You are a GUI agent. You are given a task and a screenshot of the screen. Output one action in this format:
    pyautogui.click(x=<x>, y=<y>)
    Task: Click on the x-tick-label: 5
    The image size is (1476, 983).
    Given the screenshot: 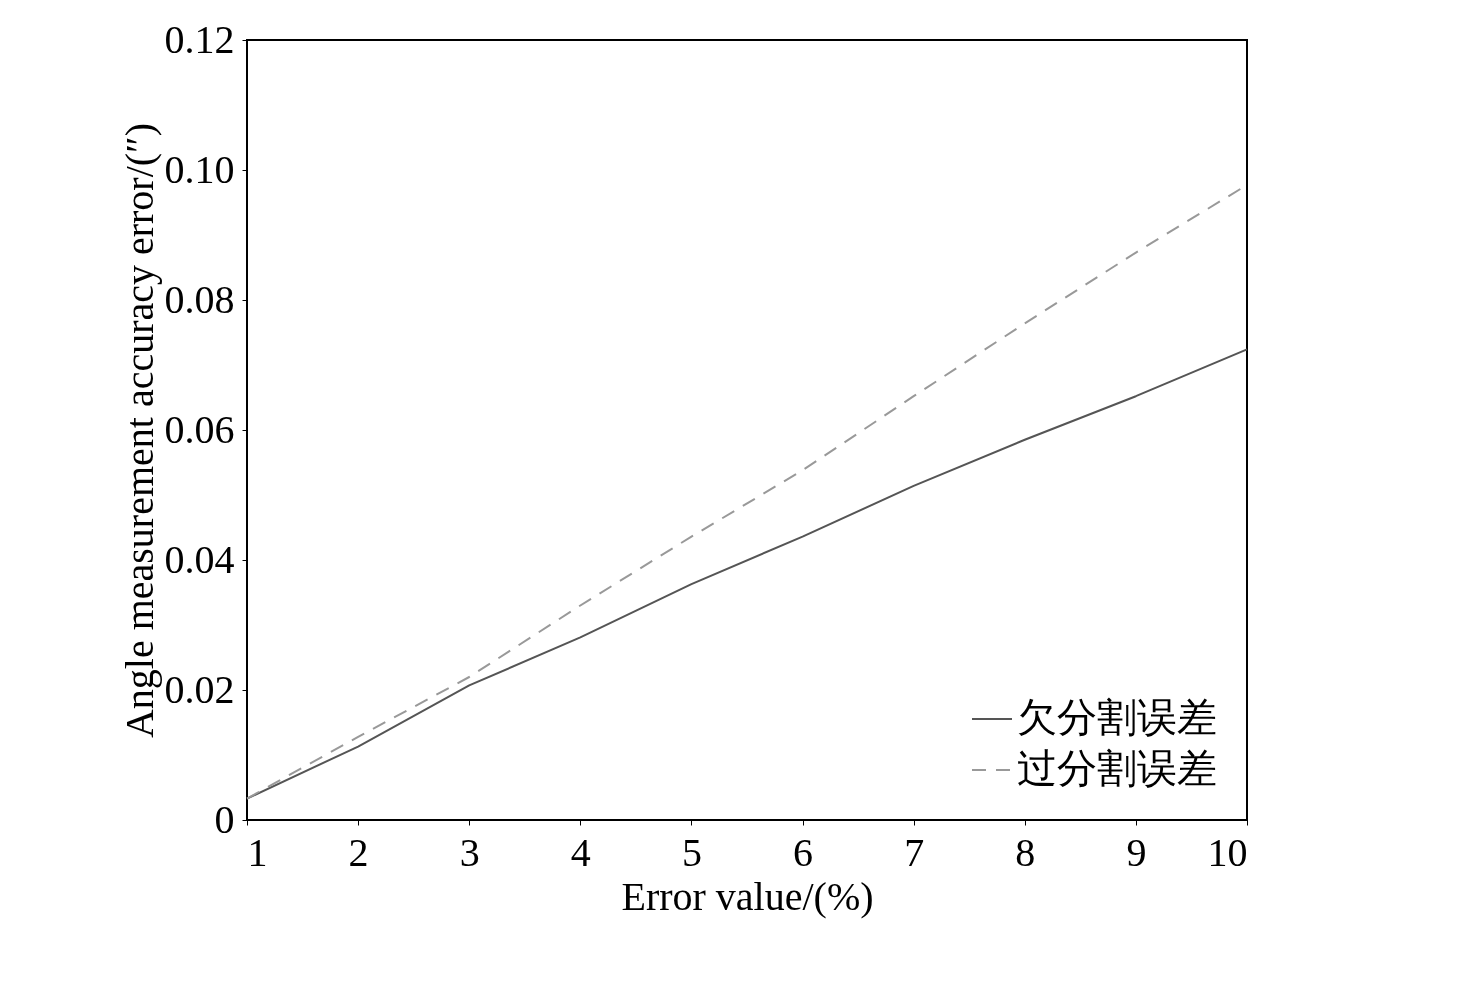 What is the action you would take?
    pyautogui.click(x=691, y=852)
    